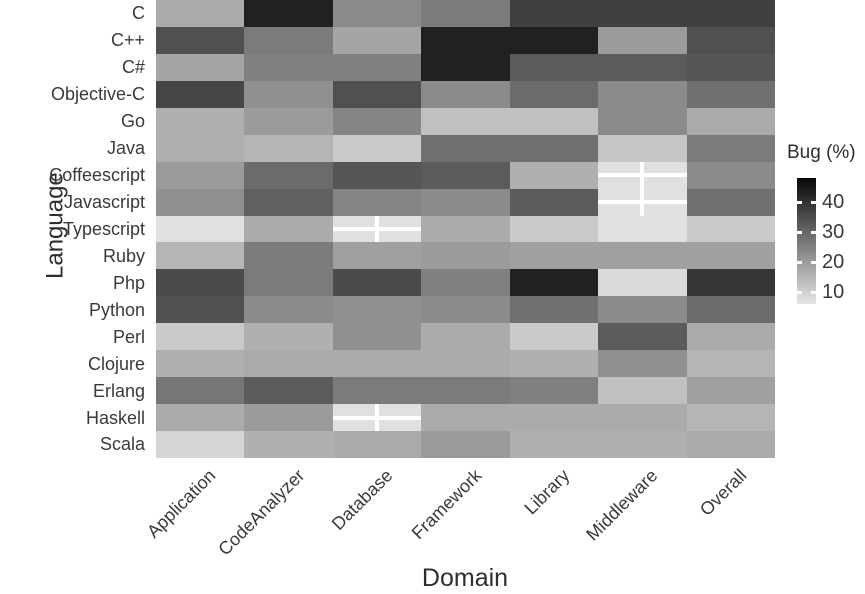 Image resolution: width=865 pixels, height=594 pixels. Describe the element at coordinates (288, 94) in the screenshot. I see `heatmap-cell-objective-c-codeanalyzer` at that location.